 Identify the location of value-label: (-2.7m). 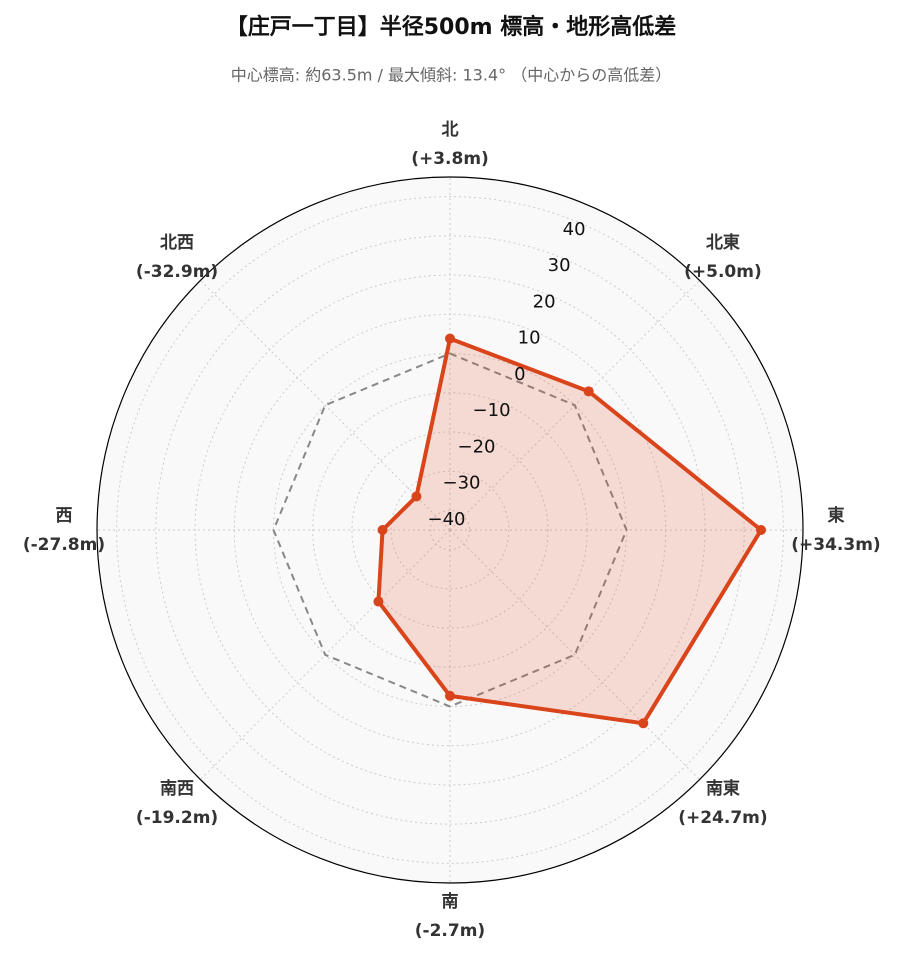
(450, 931).